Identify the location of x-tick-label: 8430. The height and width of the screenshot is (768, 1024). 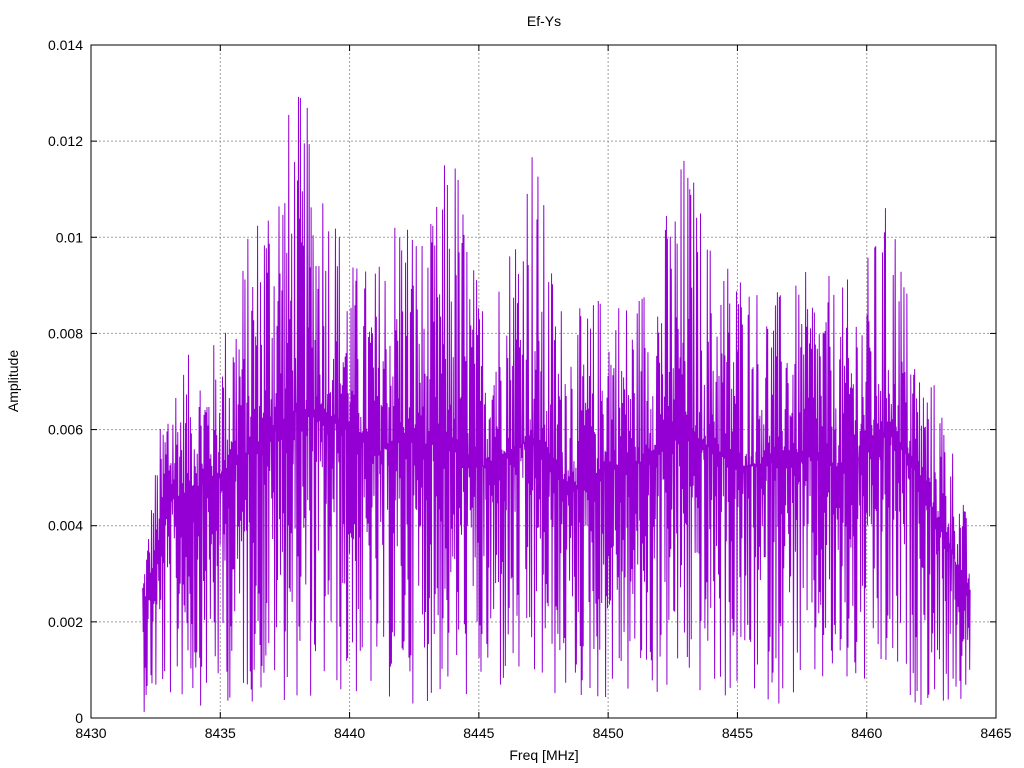
(90, 733).